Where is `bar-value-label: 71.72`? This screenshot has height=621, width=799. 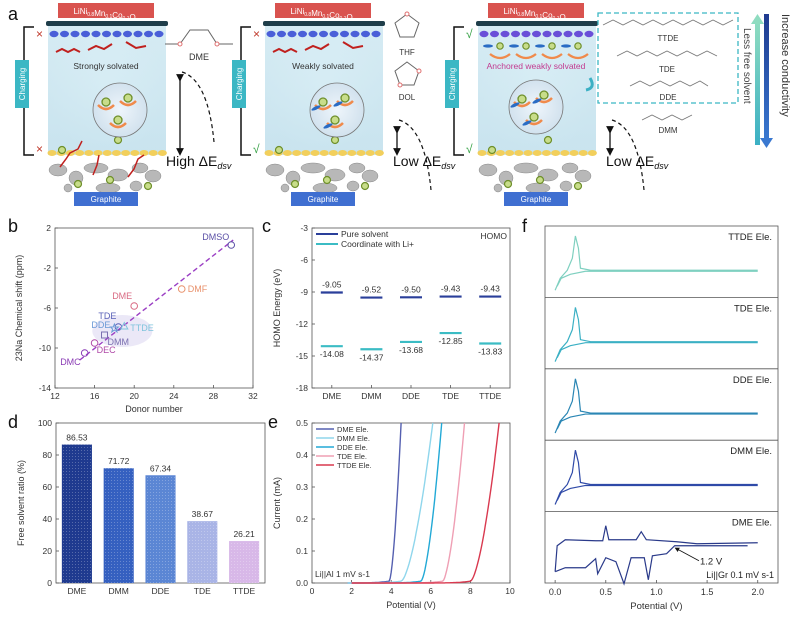 bar-value-label: 71.72 is located at coordinates (119, 461).